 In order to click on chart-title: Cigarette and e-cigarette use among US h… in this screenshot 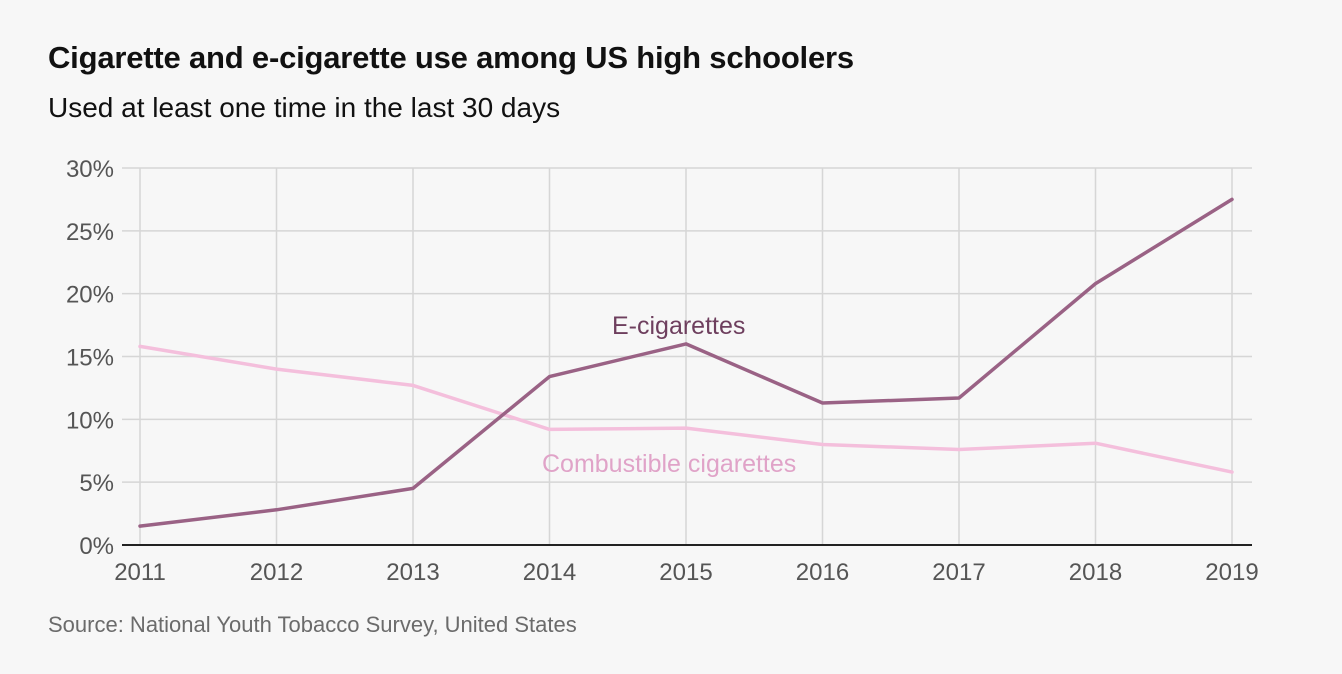, I will do `click(451, 57)`.